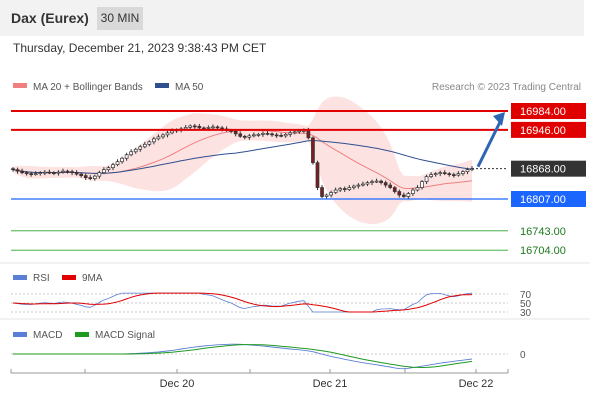 The image size is (590, 400). What do you see at coordinates (526, 313) in the screenshot?
I see `rsi-level-label: 30` at bounding box center [526, 313].